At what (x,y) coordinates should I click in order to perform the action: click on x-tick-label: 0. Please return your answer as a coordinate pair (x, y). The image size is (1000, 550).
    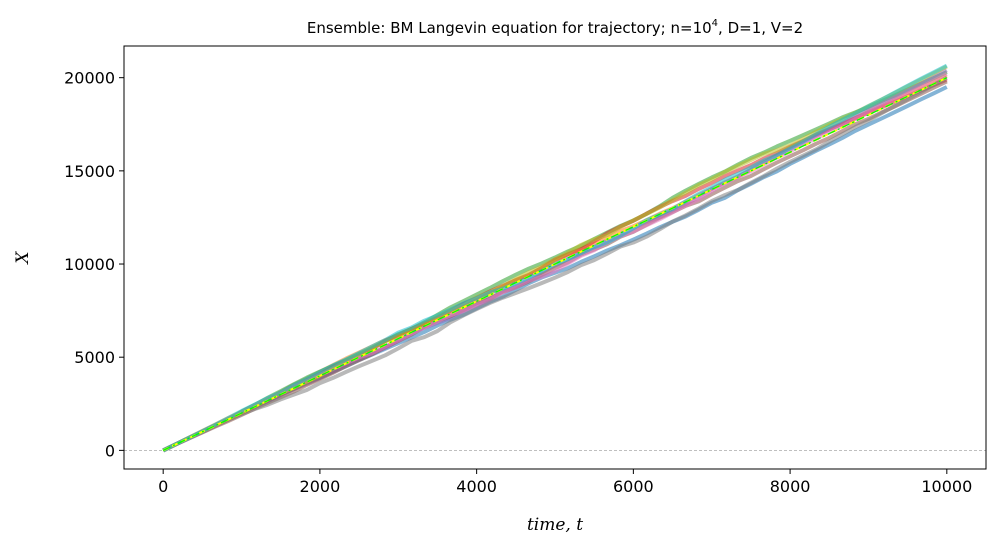
    Looking at the image, I should click on (163, 486).